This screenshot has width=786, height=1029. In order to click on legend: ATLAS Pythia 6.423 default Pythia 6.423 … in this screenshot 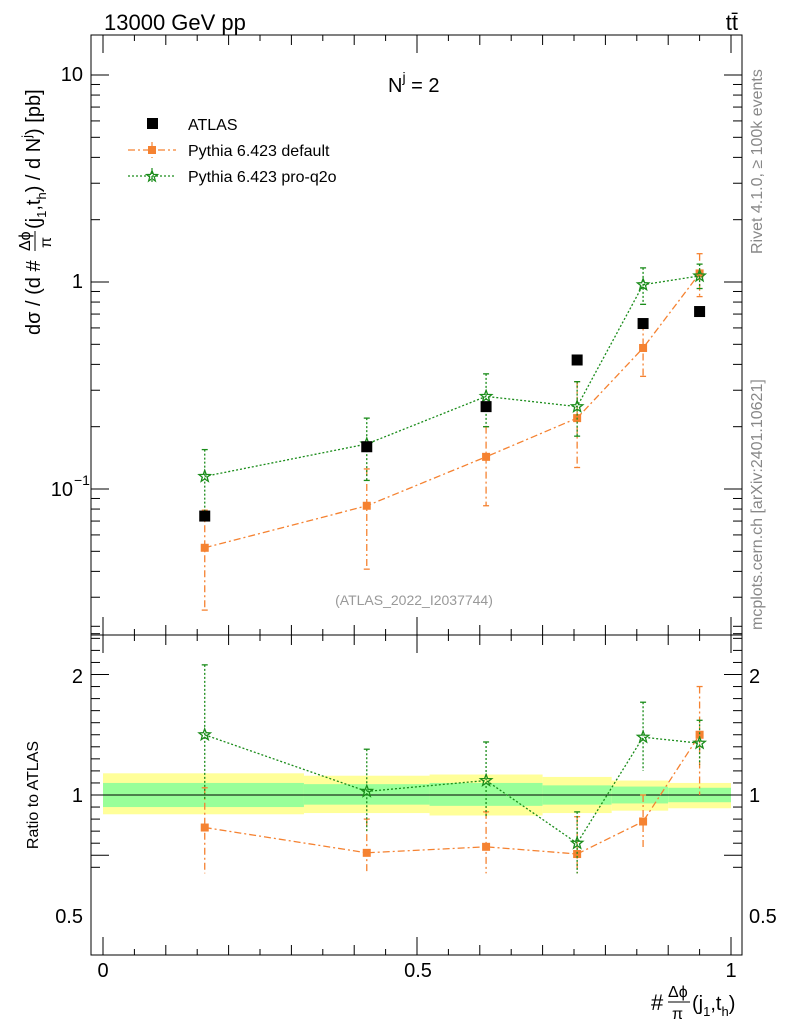, I will do `click(232, 151)`.